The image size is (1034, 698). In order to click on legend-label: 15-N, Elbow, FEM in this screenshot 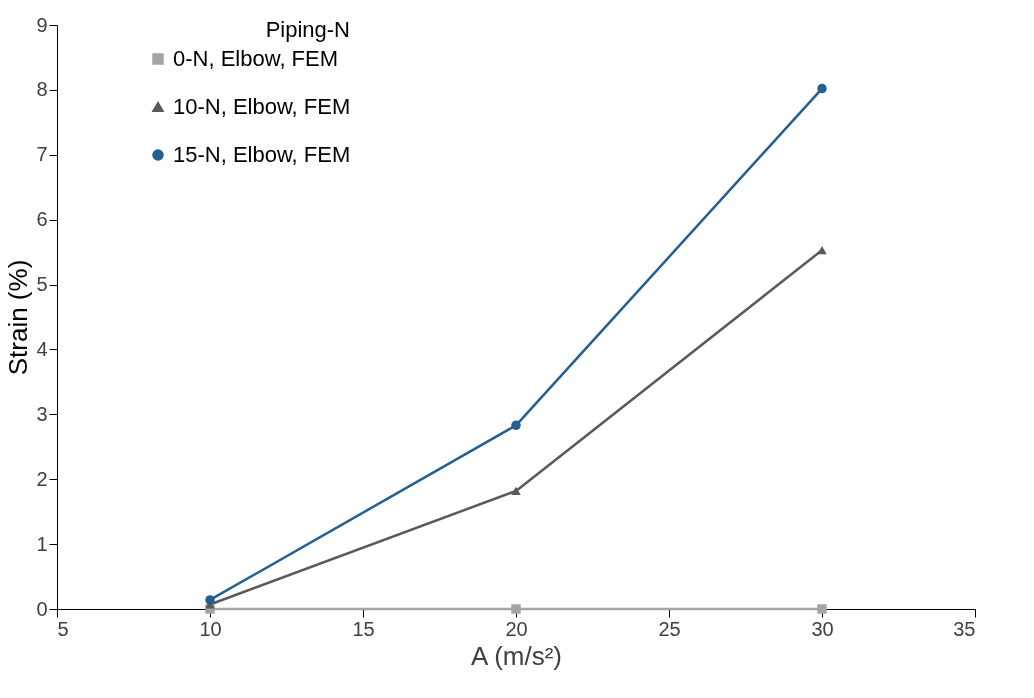, I will do `click(262, 154)`.